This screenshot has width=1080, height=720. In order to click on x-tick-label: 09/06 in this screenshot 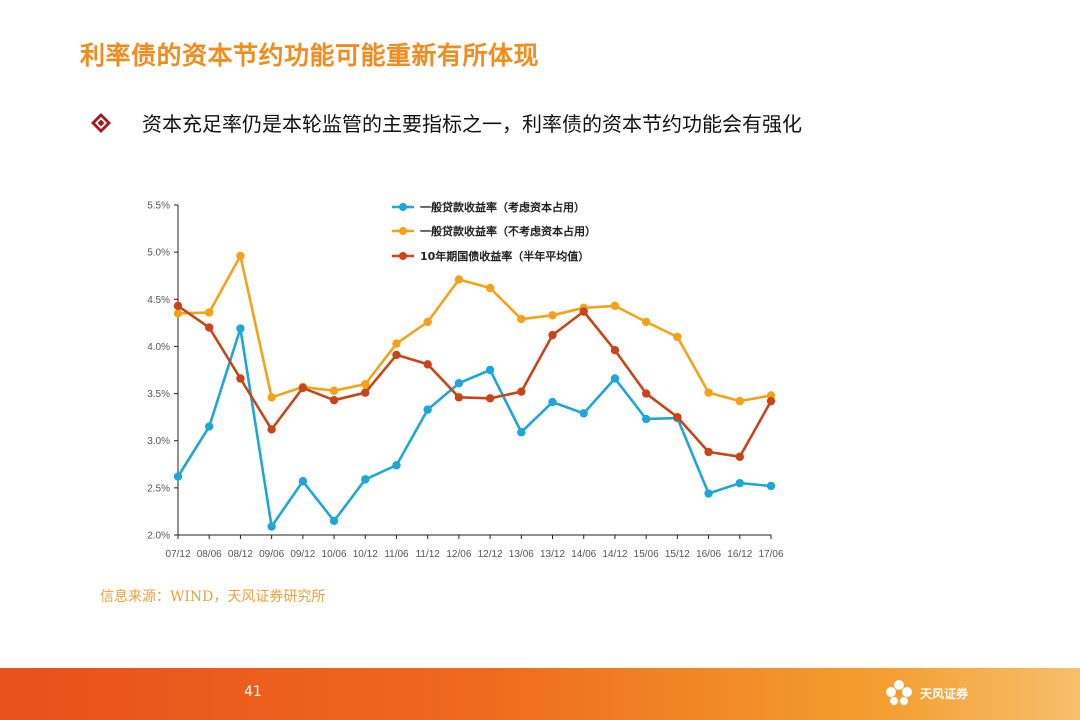, I will do `click(271, 554)`.